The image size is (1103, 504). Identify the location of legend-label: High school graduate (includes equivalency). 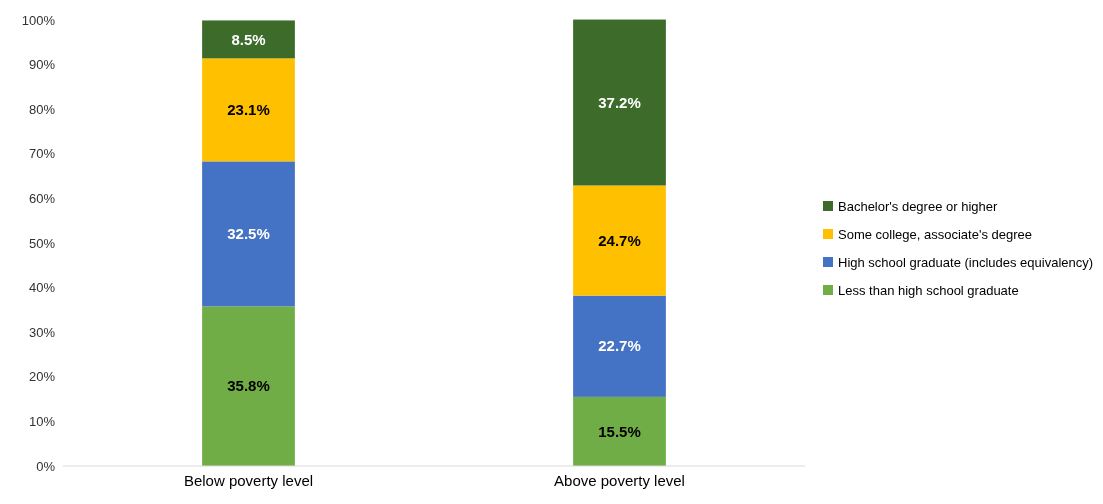
(966, 262).